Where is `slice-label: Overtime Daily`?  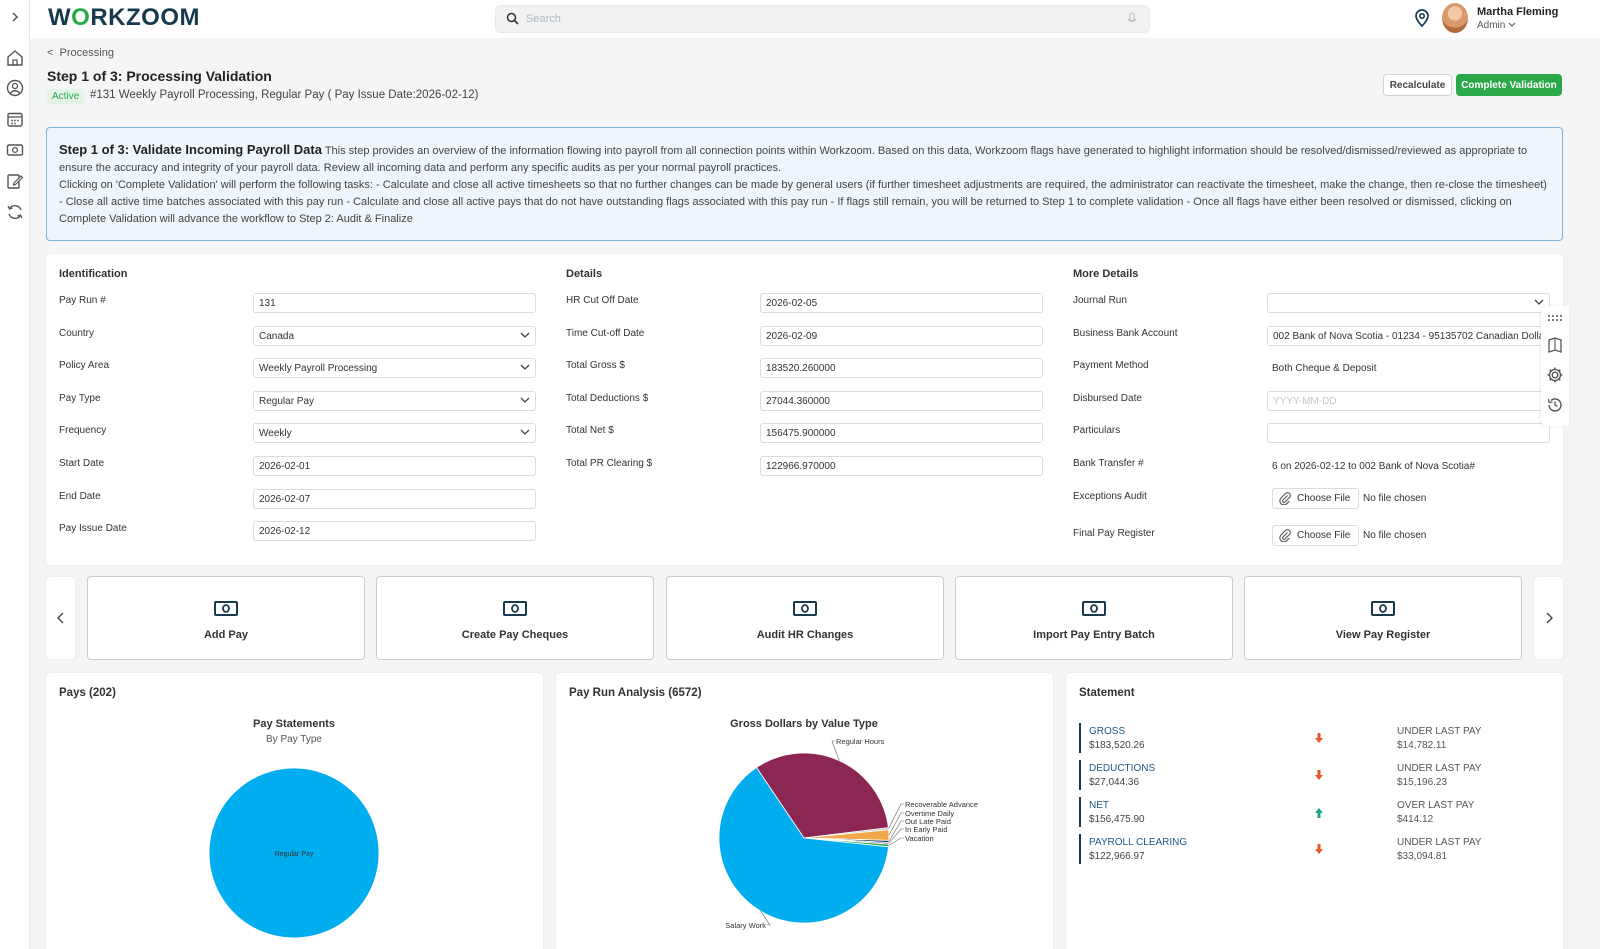
slice-label: Overtime Daily is located at coordinates (929, 813).